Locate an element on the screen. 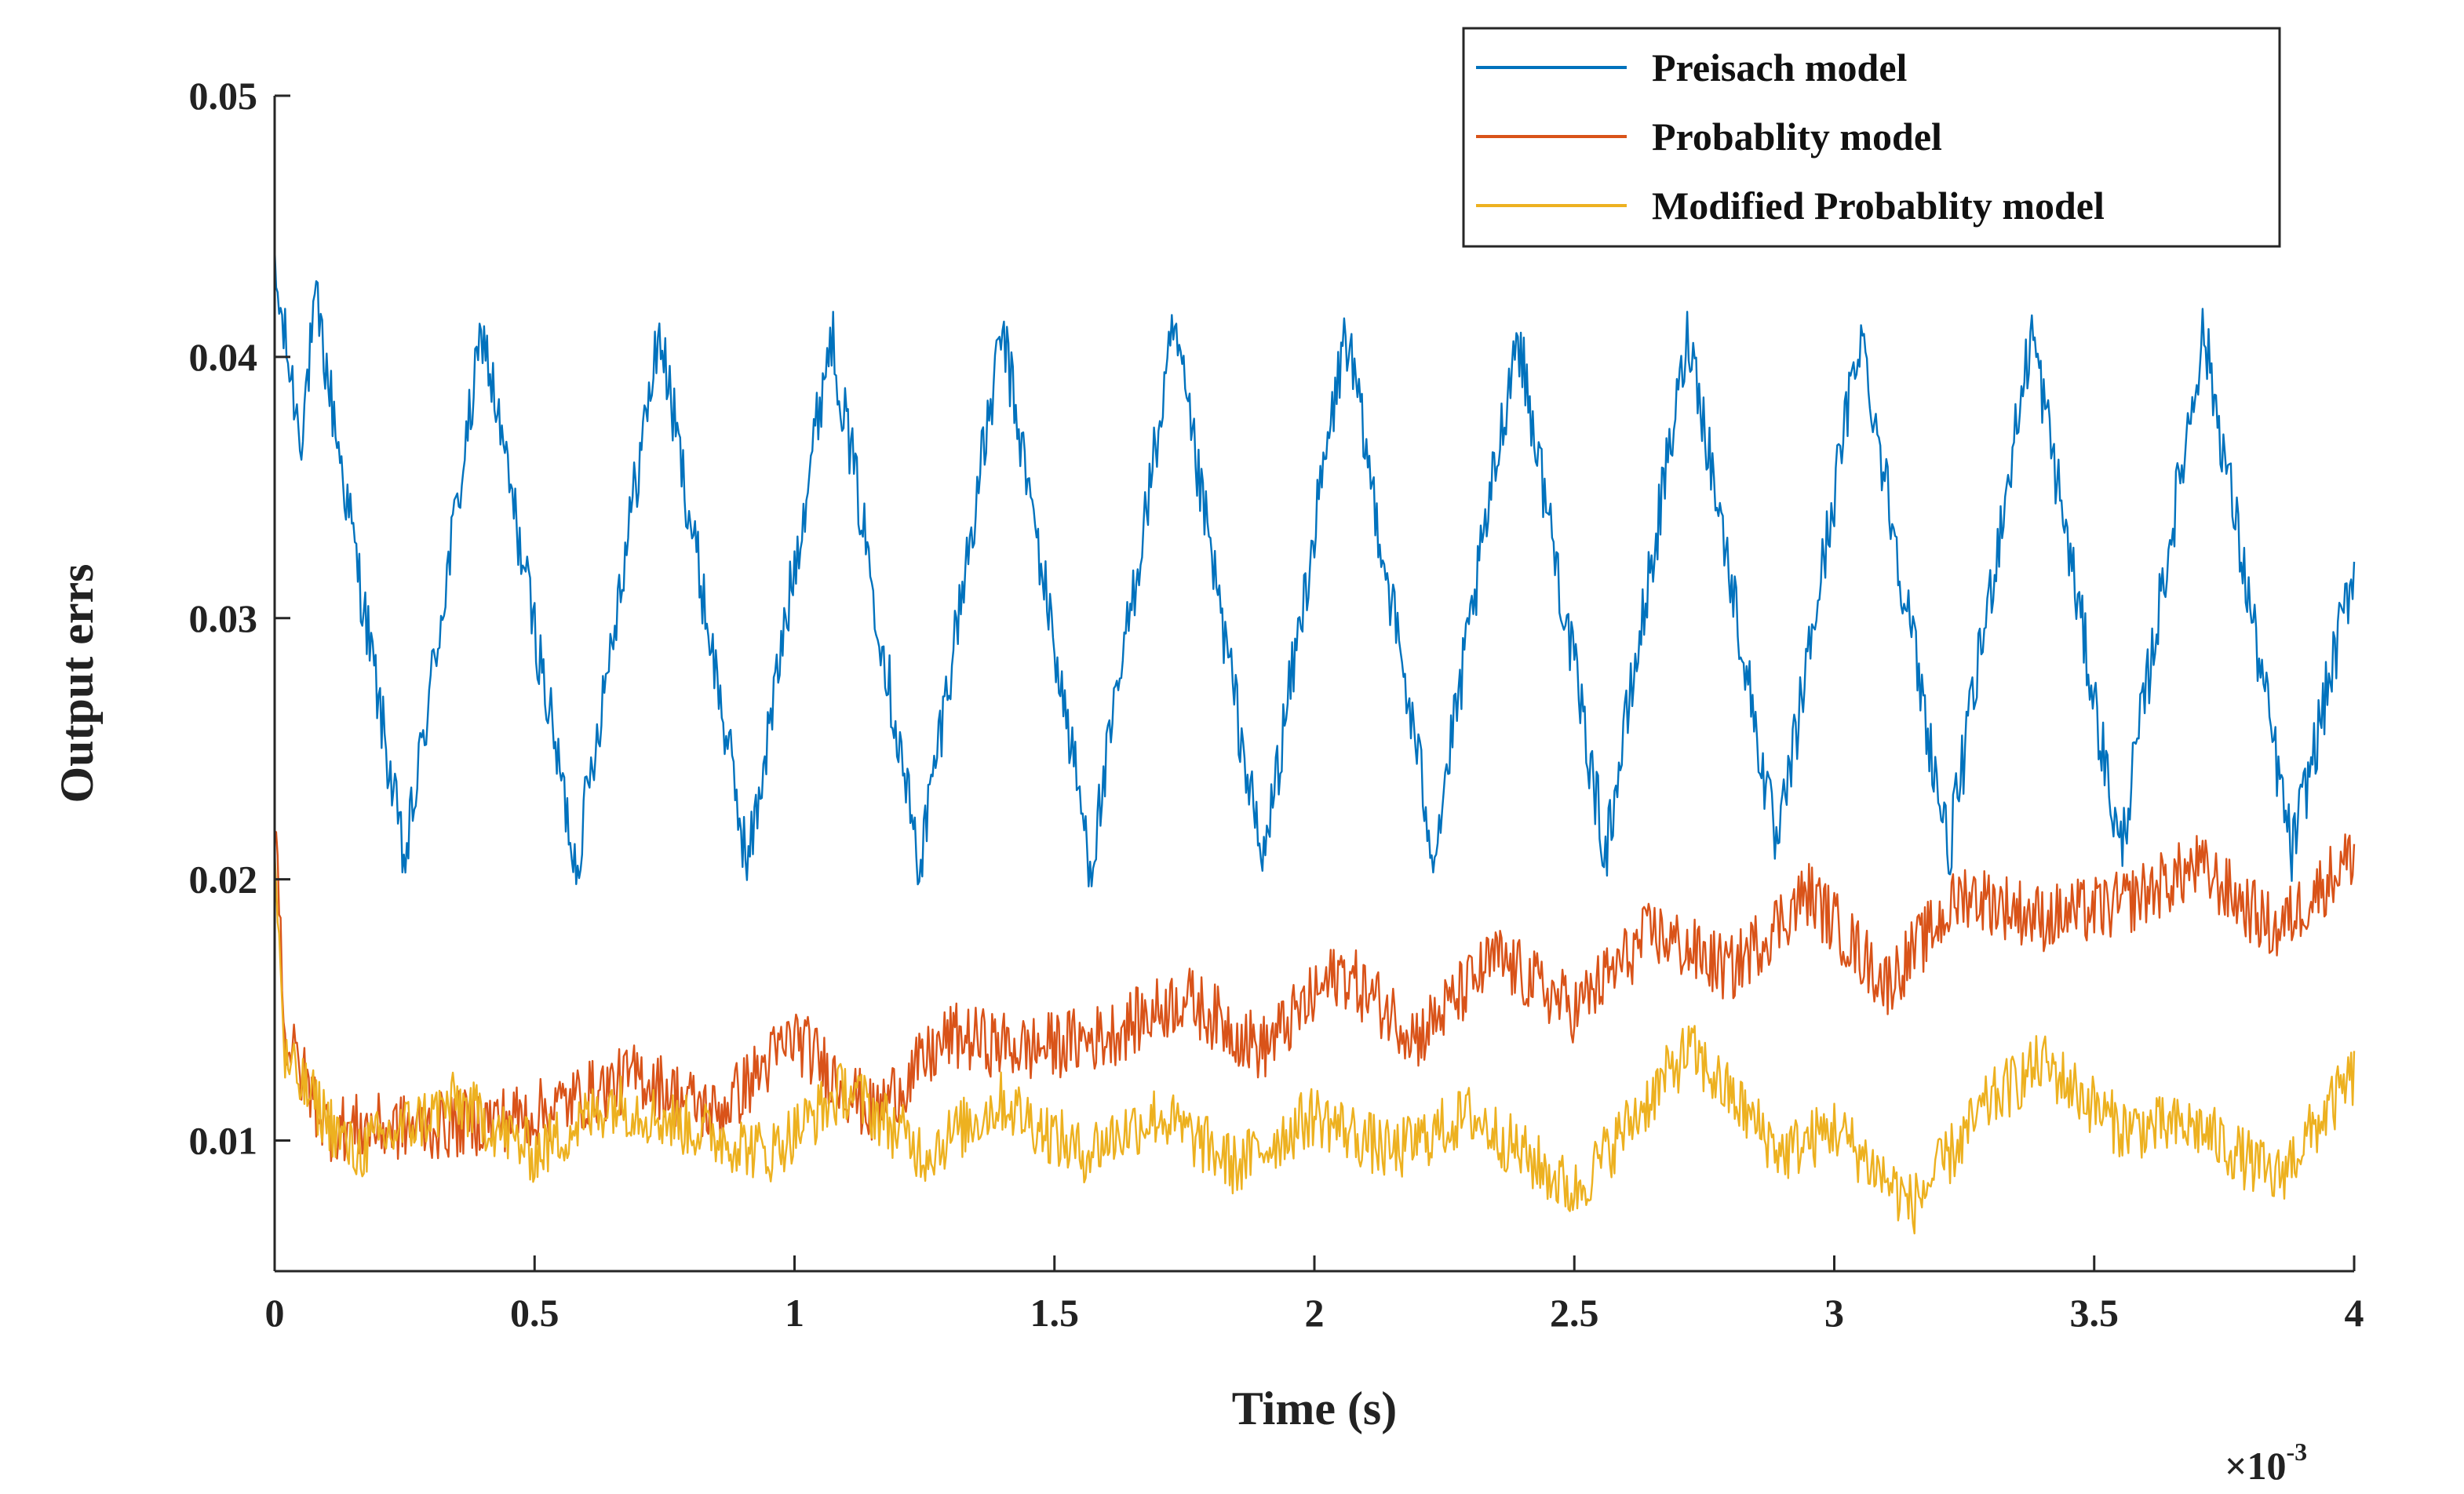 Image resolution: width=2464 pixels, height=1494 pixels. x-tick-label: 4 is located at coordinates (2354, 1313).